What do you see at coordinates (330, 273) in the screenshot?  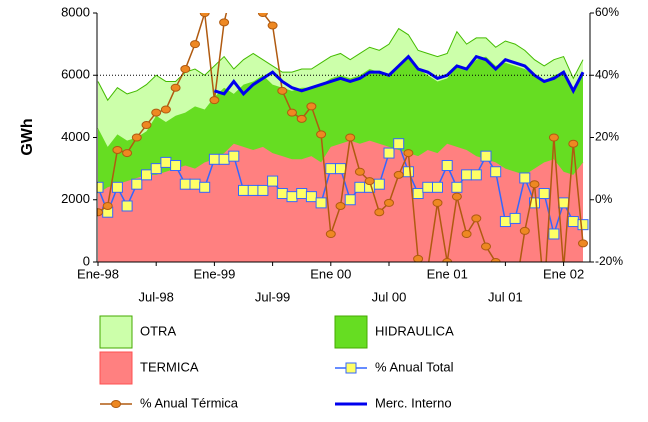 I see `x-tick-label: Ene 00` at bounding box center [330, 273].